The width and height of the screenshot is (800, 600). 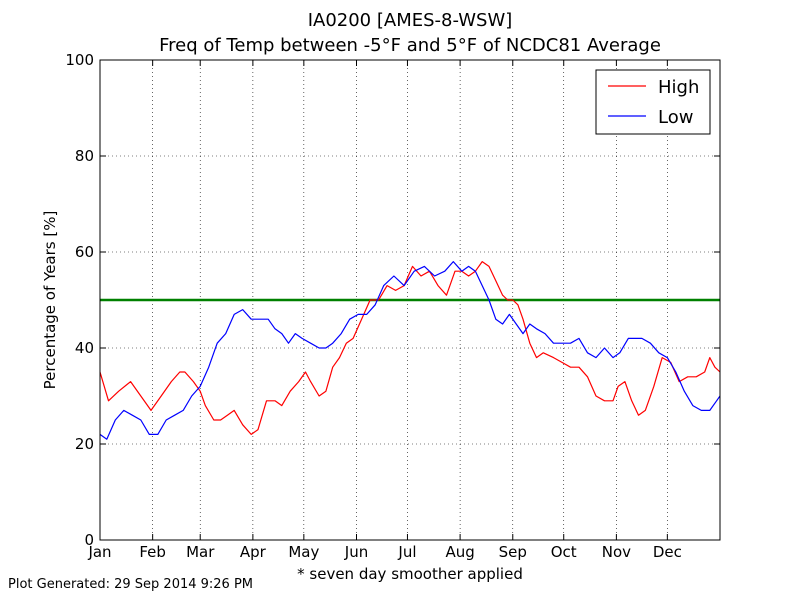 I want to click on x-tick-label: Apr, so click(x=253, y=552).